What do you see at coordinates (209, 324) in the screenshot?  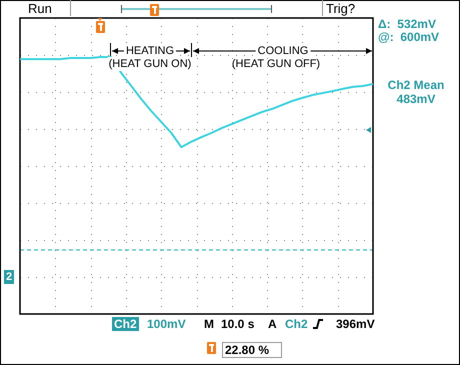 I see `text: M` at bounding box center [209, 324].